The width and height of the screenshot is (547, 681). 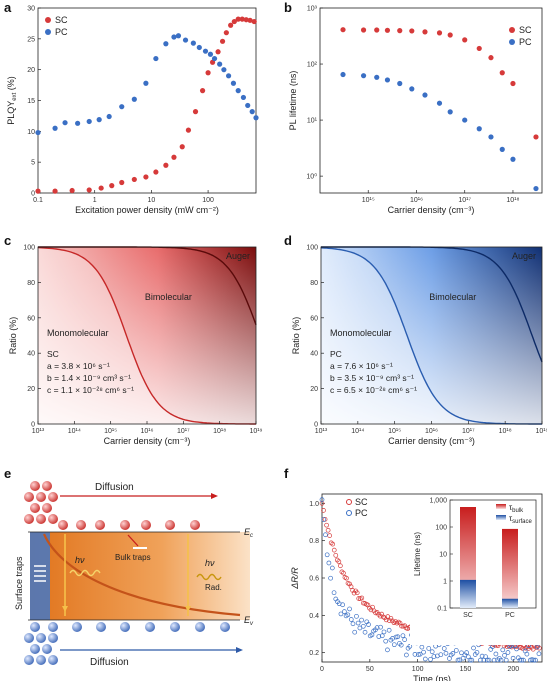 I want to click on x-tick-label: 10¹⁴, so click(x=357, y=431).